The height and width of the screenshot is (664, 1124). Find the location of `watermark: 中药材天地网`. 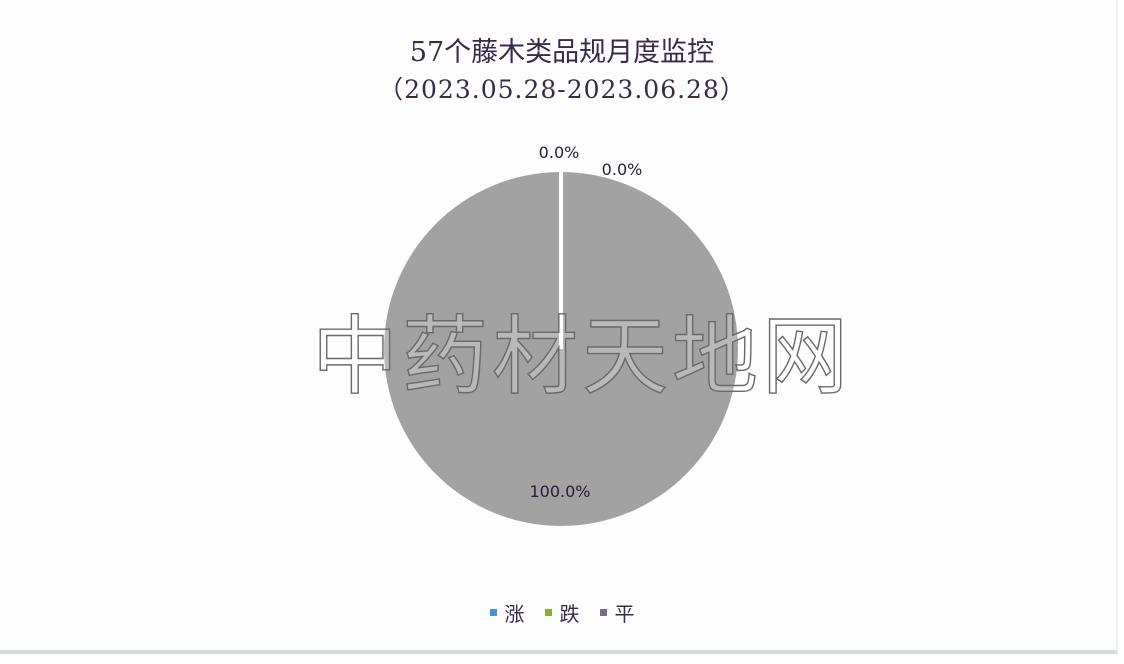

watermark: 中药材天地网 is located at coordinates (582, 357).